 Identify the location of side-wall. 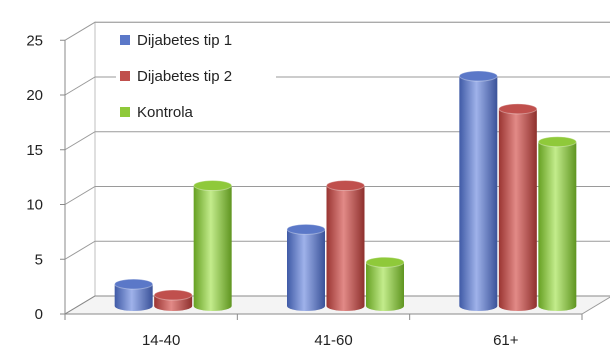
(80, 168).